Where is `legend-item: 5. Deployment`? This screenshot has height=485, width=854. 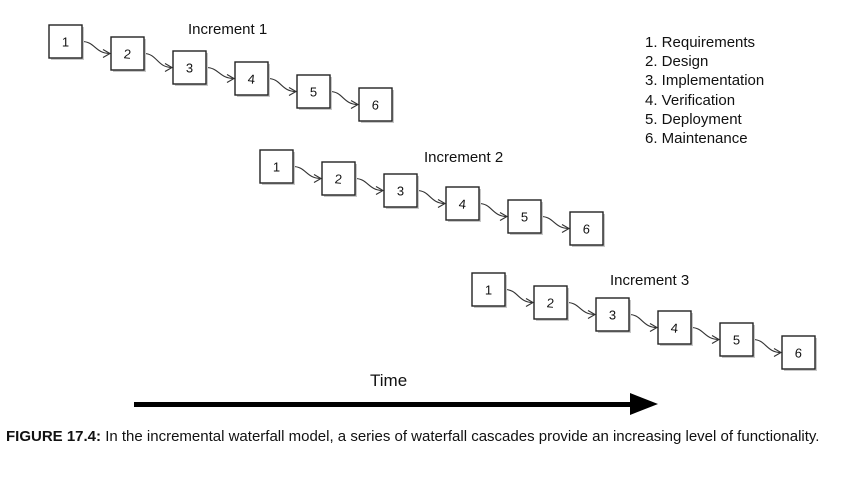
legend-item: 5. Deployment is located at coordinates (693, 119).